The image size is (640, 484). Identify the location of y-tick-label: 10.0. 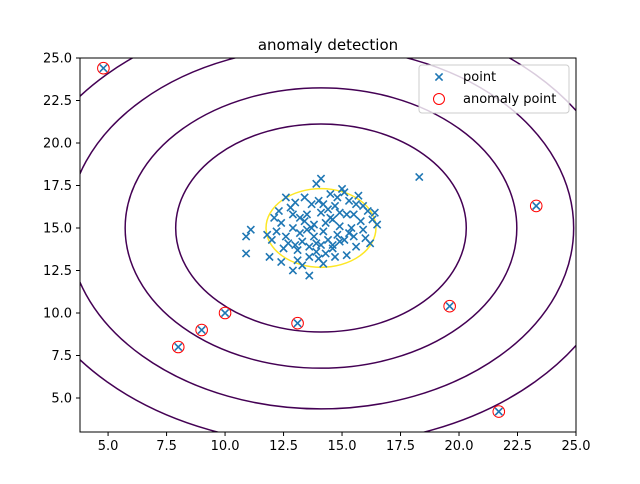
(57, 314).